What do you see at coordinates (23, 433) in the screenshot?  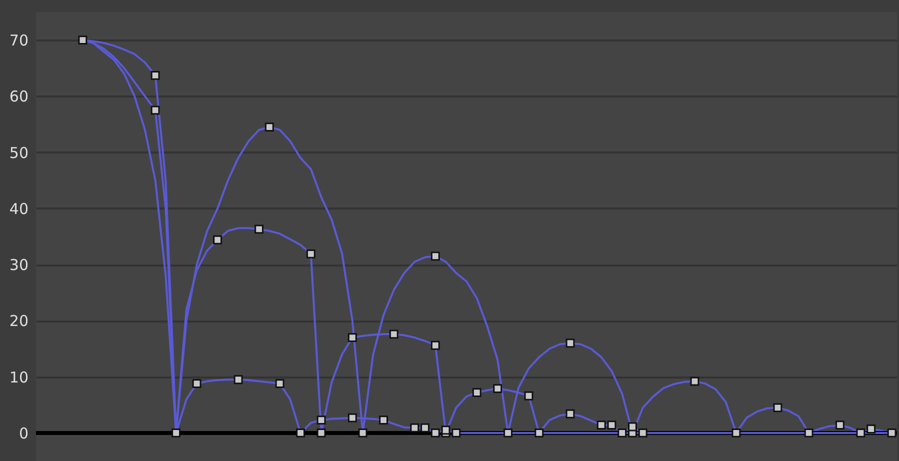 I see `y-tick-label: 0` at bounding box center [23, 433].